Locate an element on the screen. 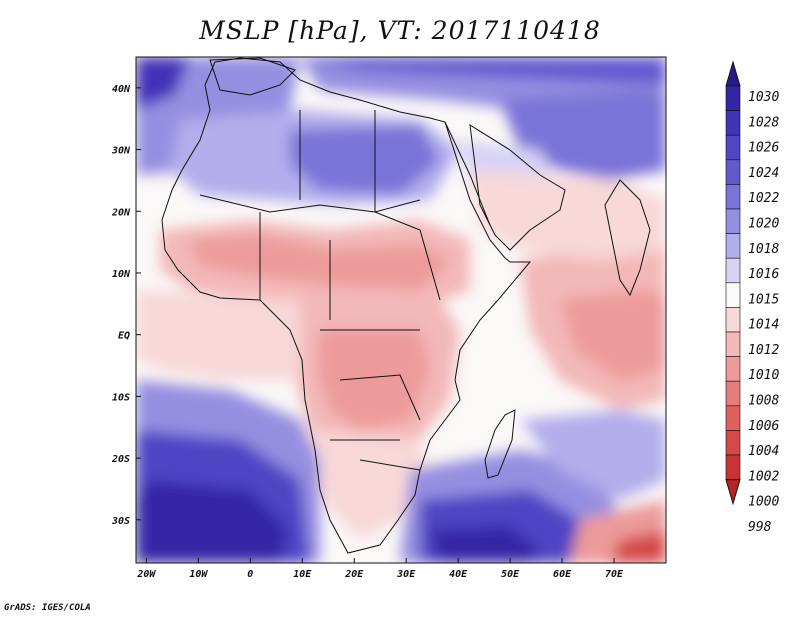  colorbar-label: 1004 is located at coordinates (763, 451).